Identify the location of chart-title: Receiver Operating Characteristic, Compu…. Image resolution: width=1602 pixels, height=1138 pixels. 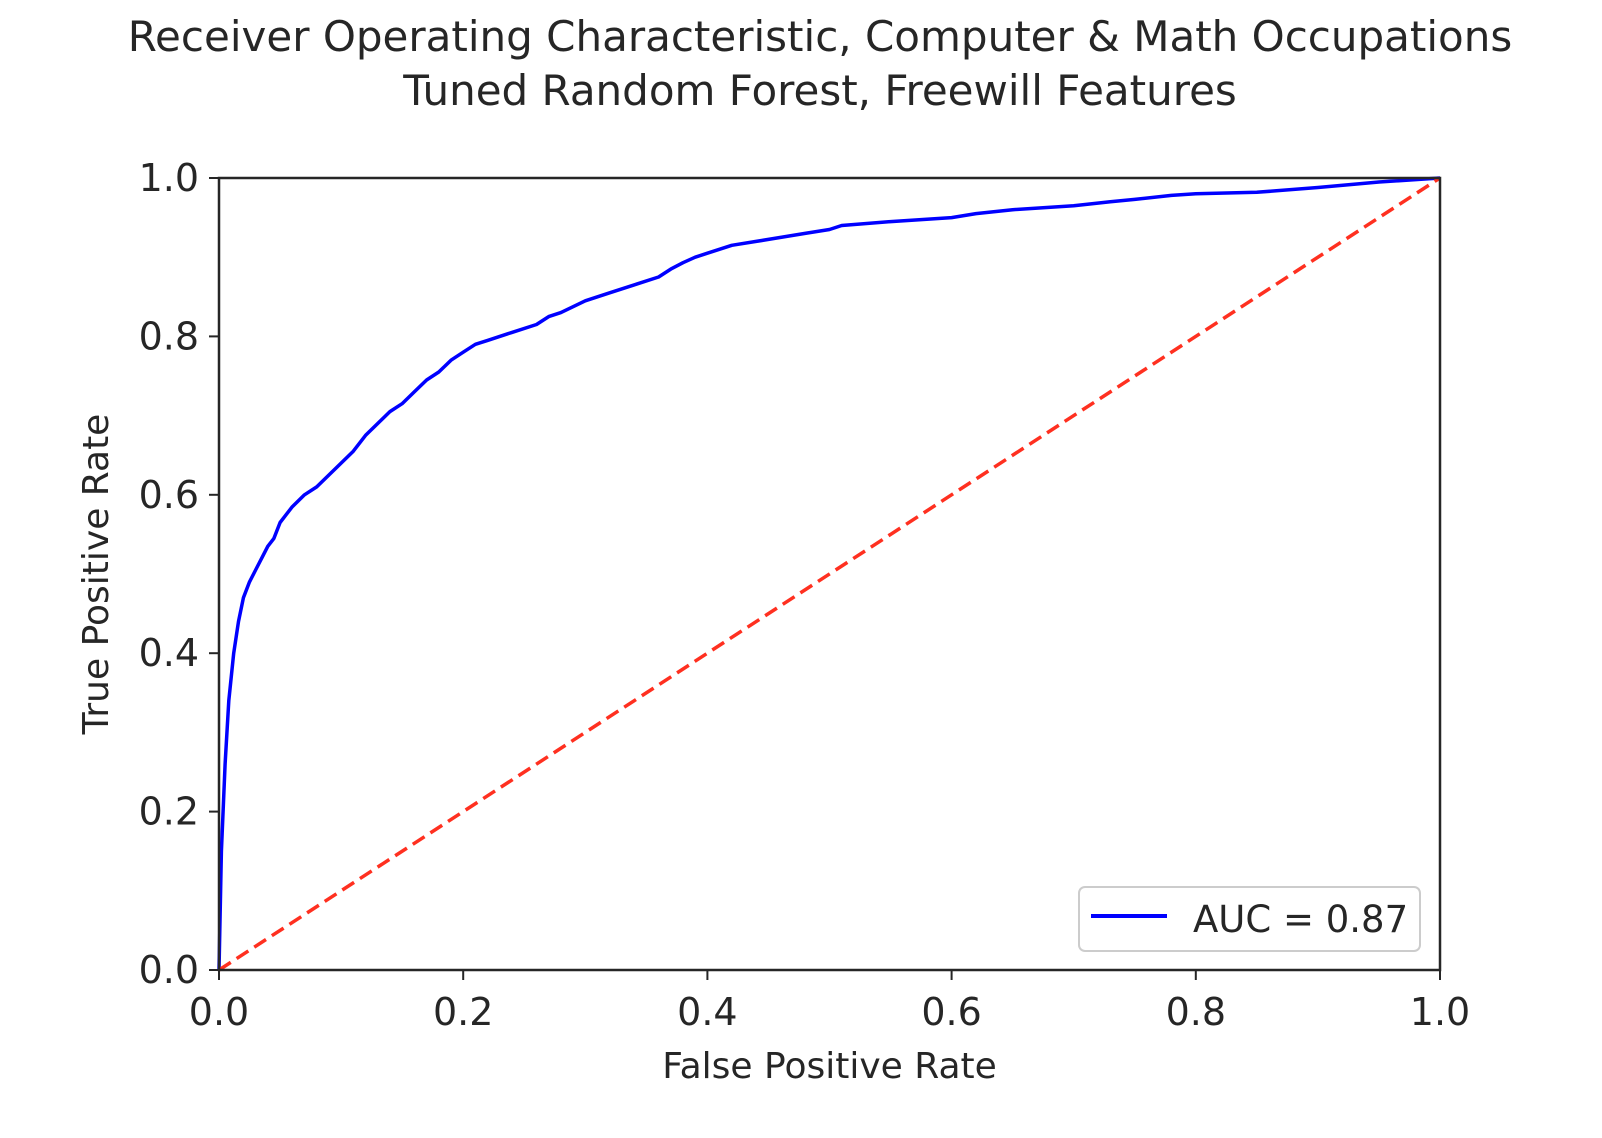
(820, 36).